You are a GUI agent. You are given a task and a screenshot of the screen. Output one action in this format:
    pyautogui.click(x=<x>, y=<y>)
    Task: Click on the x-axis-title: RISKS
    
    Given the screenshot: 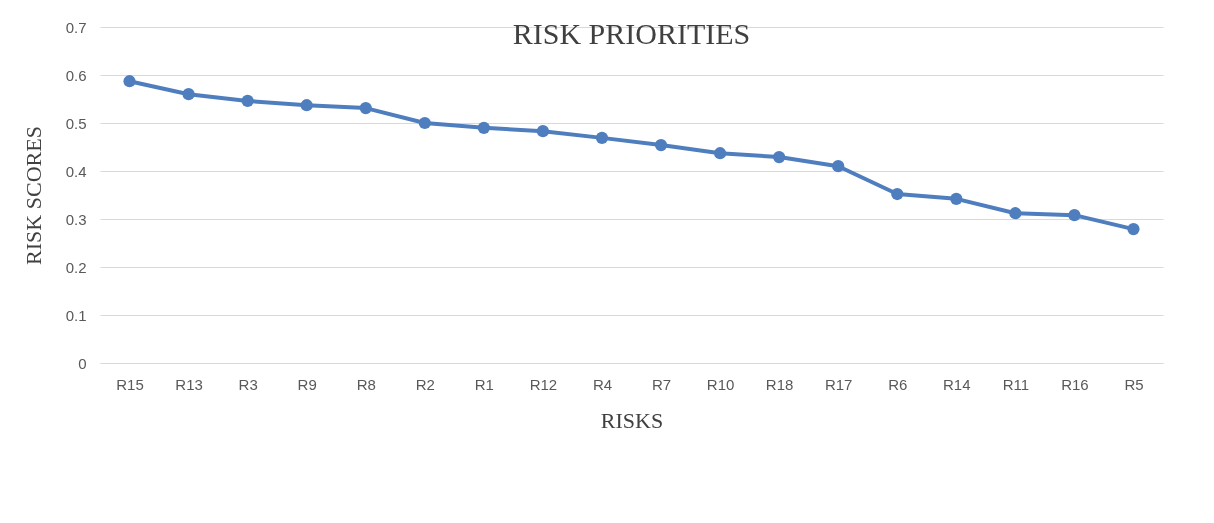 What is the action you would take?
    pyautogui.click(x=632, y=420)
    